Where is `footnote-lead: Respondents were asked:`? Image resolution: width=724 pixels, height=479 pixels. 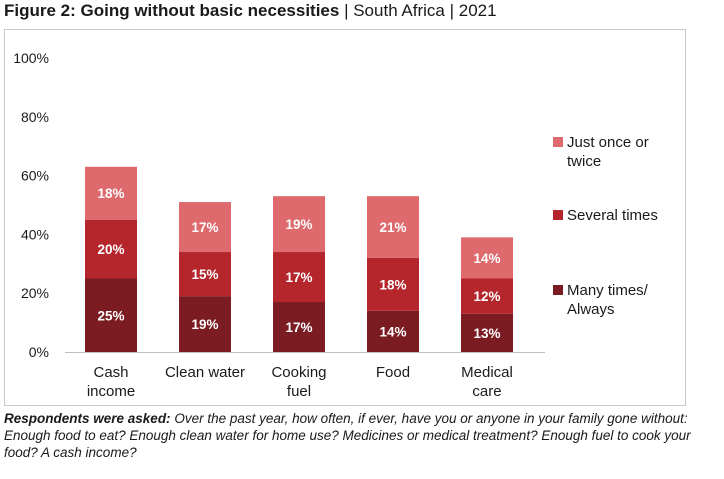
footnote-lead: Respondents were asked: is located at coordinates (87, 418).